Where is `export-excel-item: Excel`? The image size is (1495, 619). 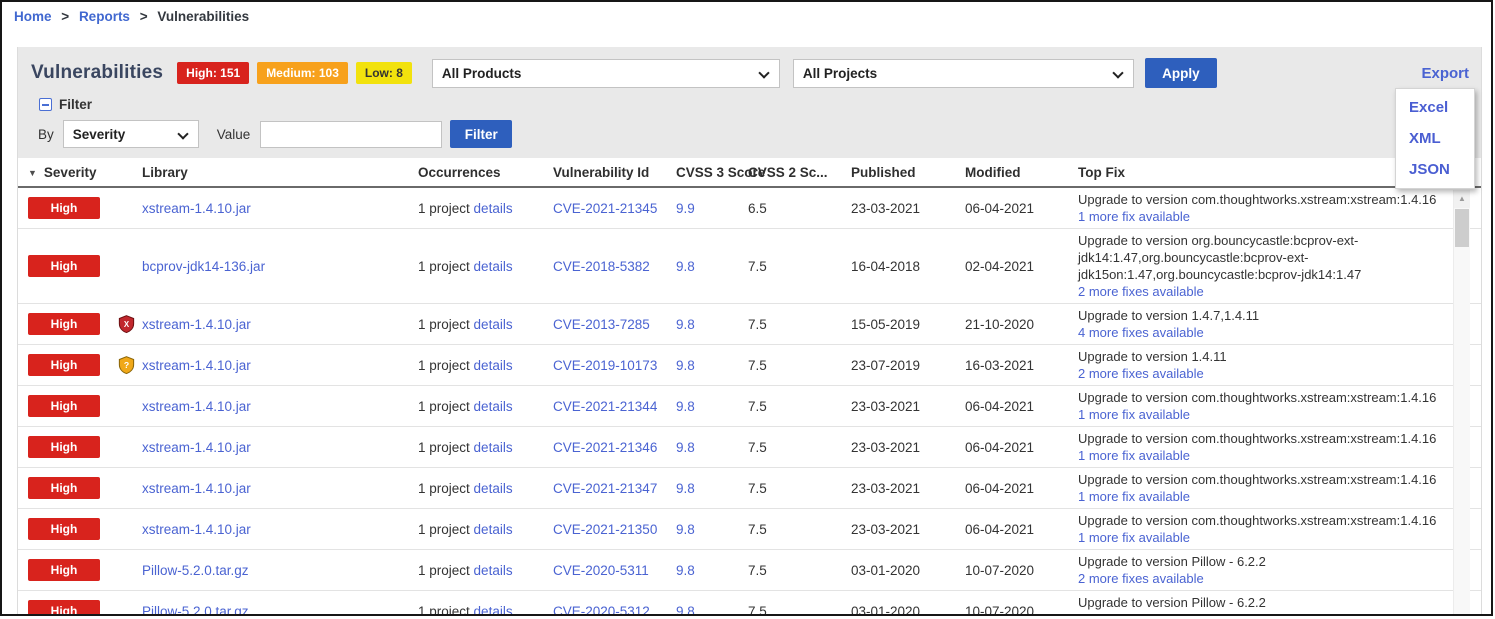 export-excel-item: Excel is located at coordinates (1429, 107).